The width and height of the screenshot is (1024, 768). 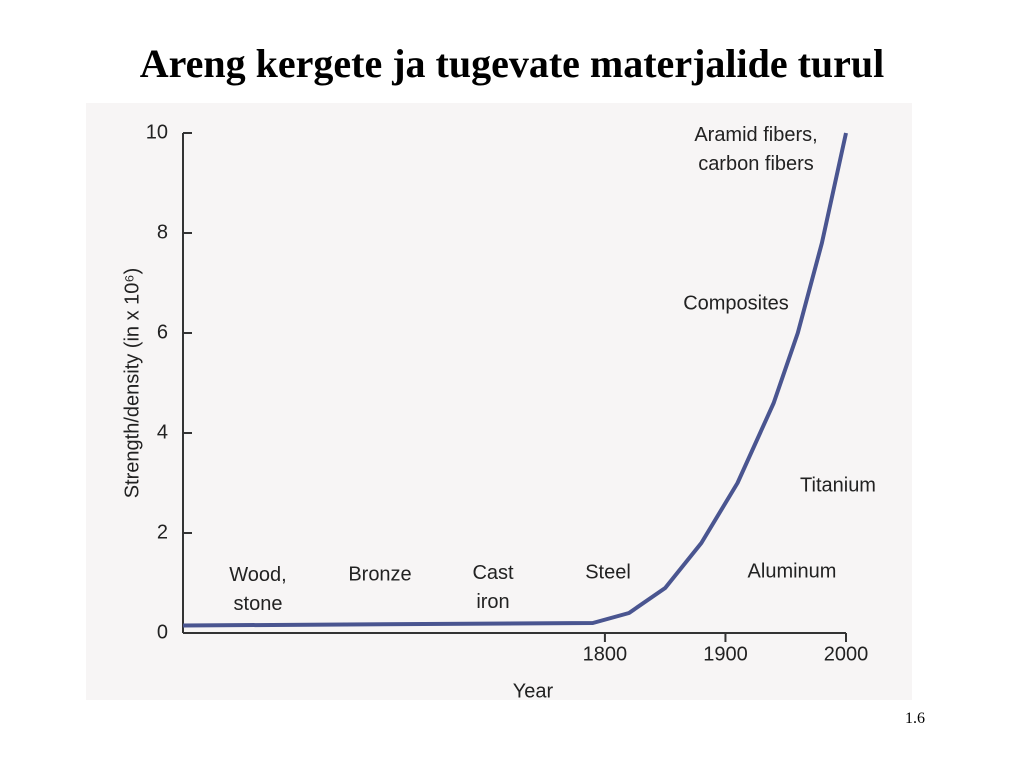 I want to click on annotation: Bronze, so click(x=380, y=574).